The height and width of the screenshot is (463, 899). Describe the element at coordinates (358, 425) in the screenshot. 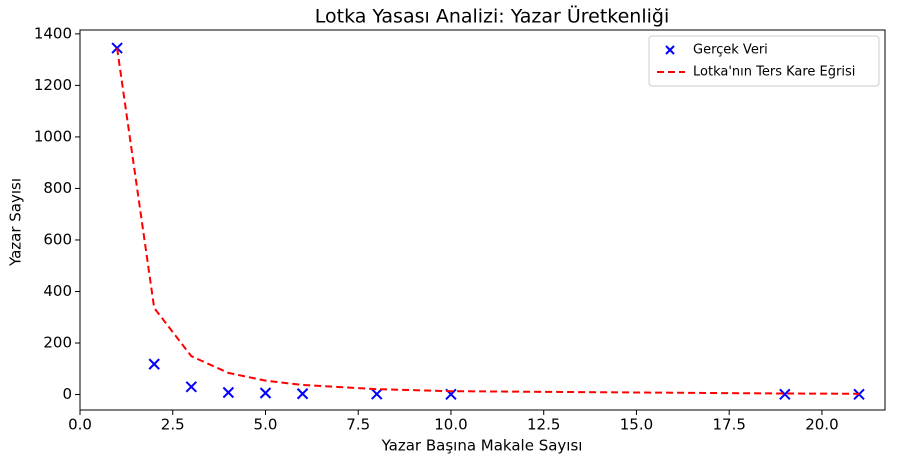

I see `x-tick-label: 7.5` at that location.